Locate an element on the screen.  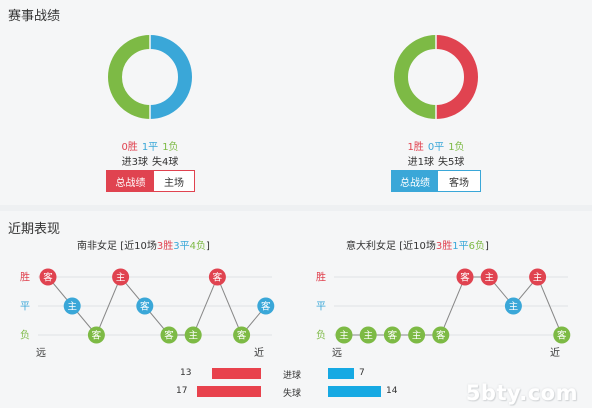
section-title-record: 赛事战绩 is located at coordinates (34, 16).